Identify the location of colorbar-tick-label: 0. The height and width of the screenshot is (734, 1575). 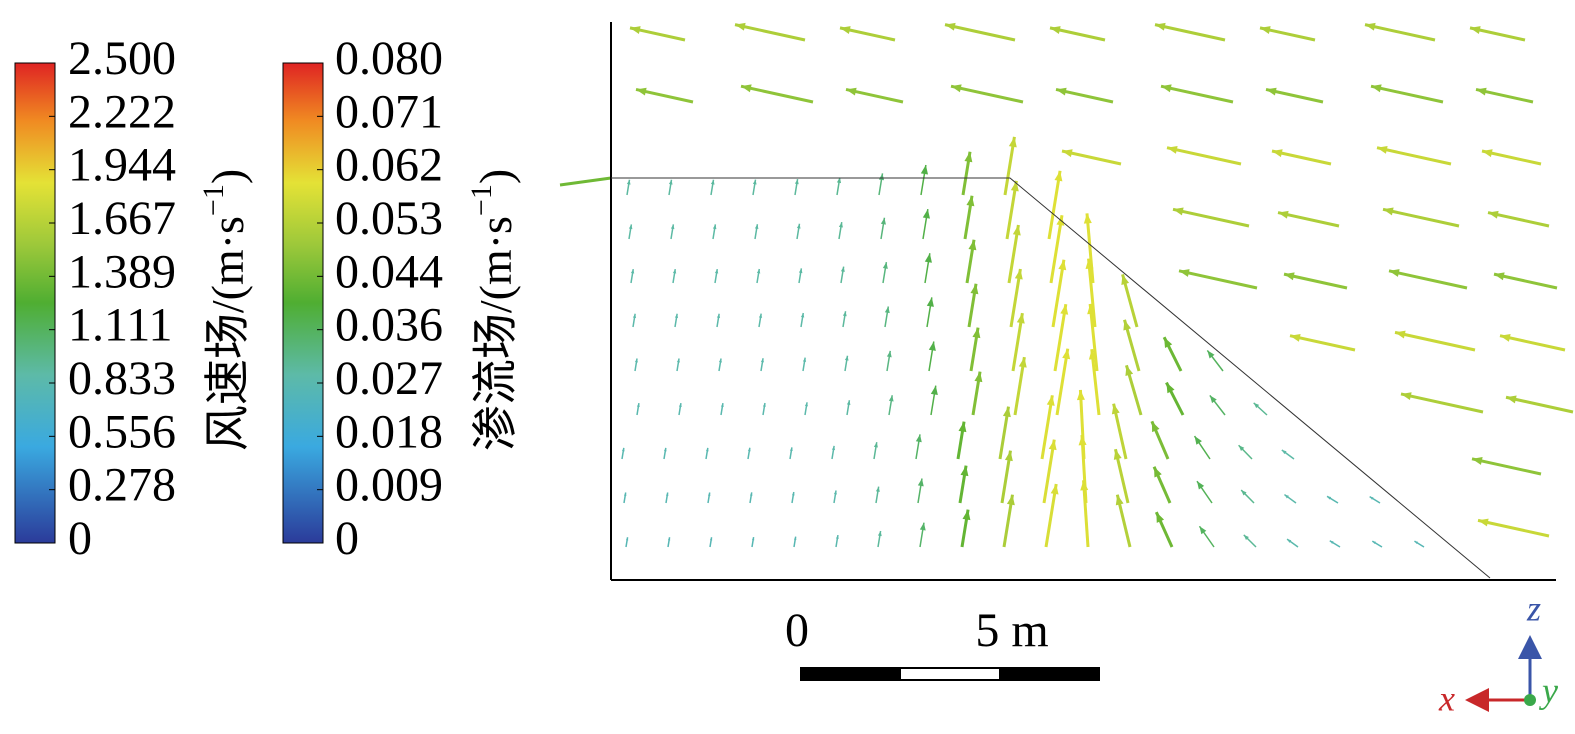
(80, 538).